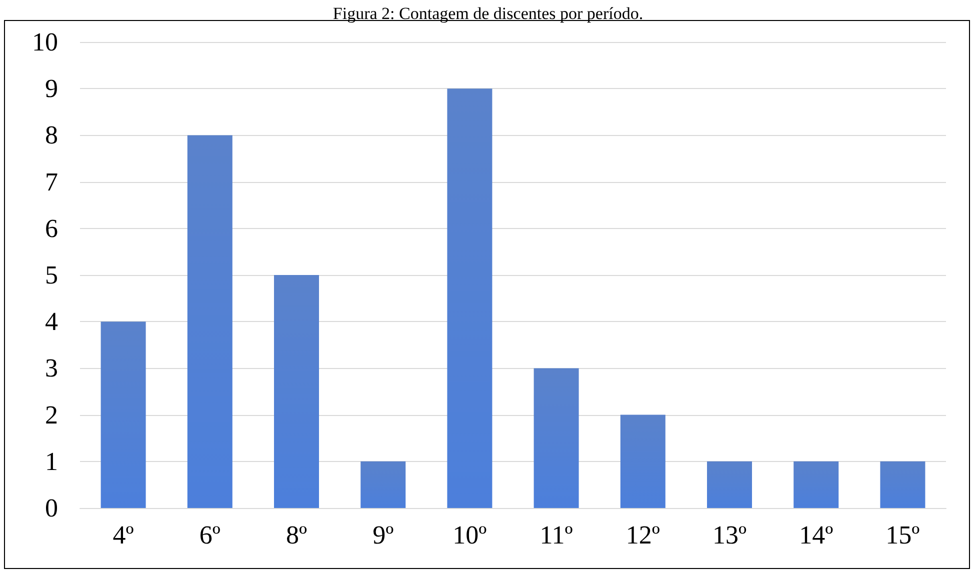 This screenshot has height=573, width=976. What do you see at coordinates (383, 535) in the screenshot?
I see `x-tick-label: 9º` at bounding box center [383, 535].